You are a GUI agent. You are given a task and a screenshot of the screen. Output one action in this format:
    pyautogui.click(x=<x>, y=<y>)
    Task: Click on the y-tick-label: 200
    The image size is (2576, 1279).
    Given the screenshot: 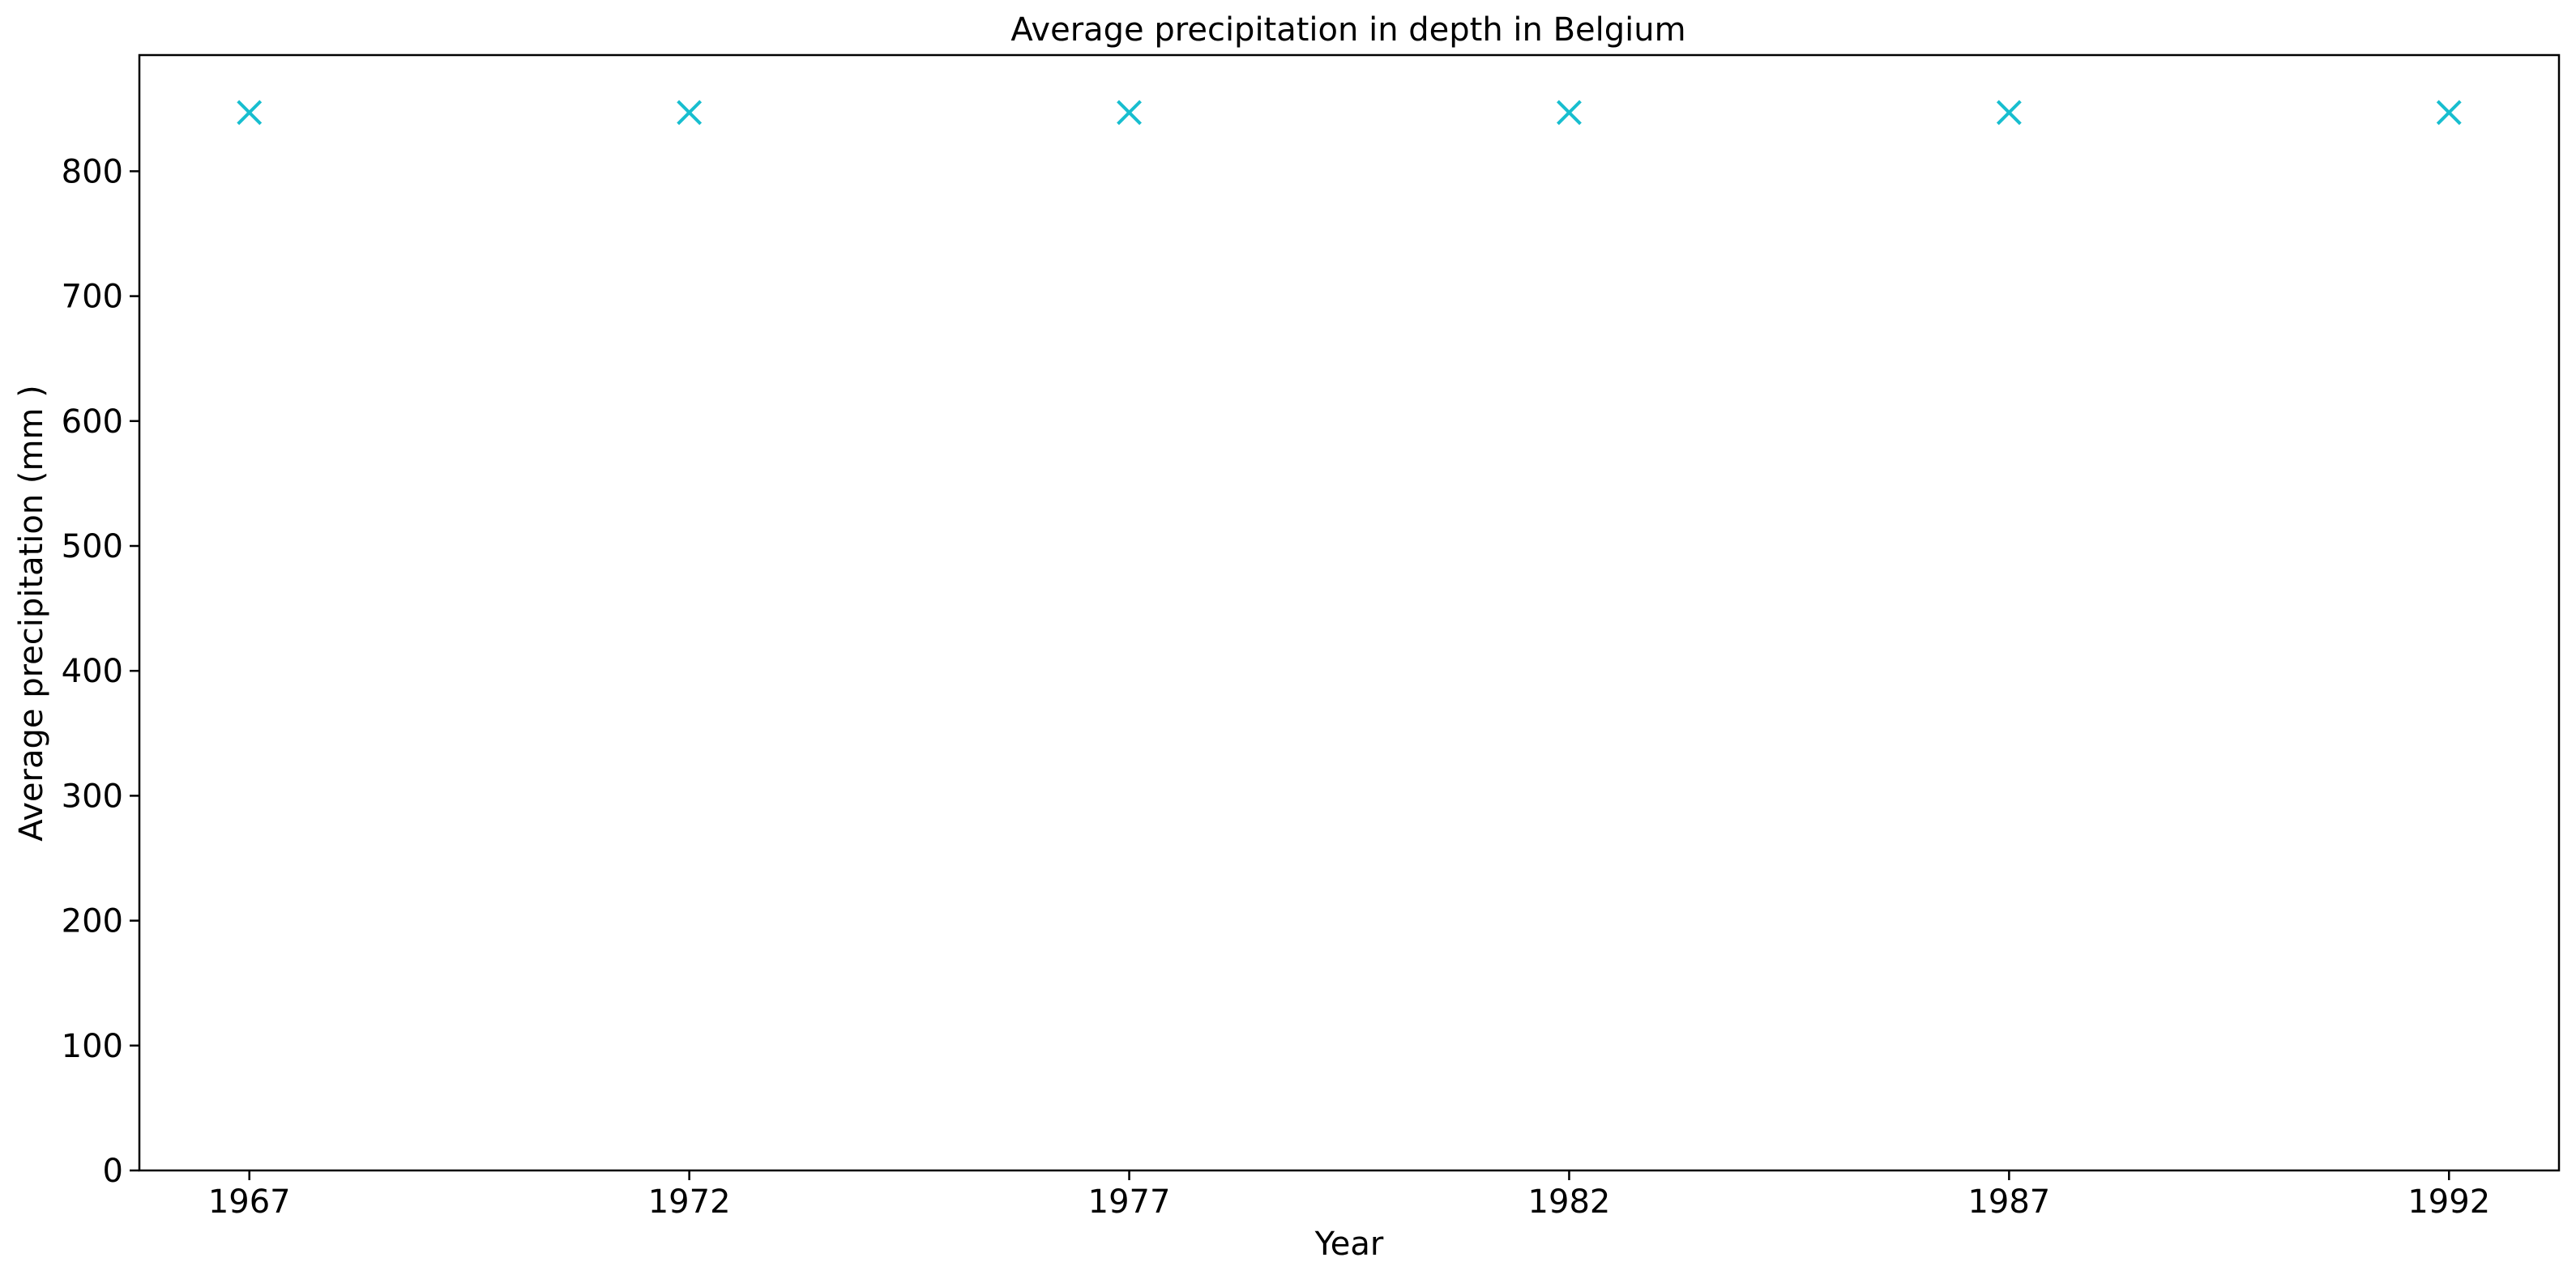 What is the action you would take?
    pyautogui.click(x=92, y=921)
    